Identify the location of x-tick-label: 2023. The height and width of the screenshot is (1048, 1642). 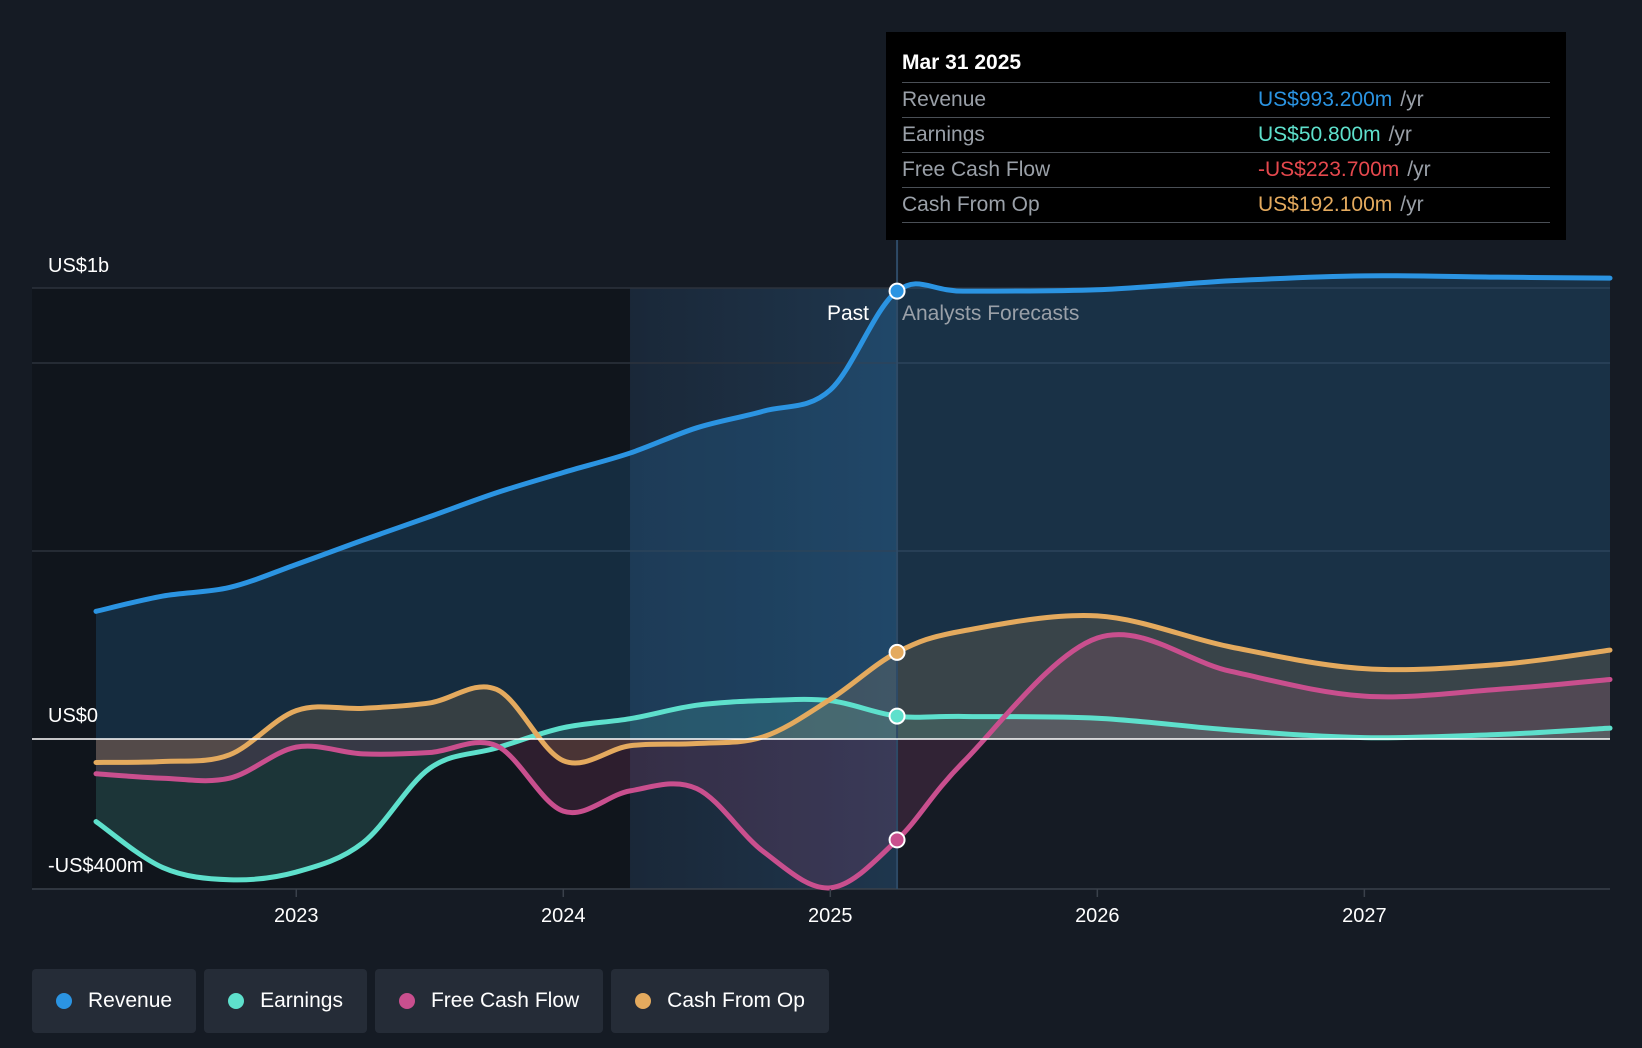
(296, 916).